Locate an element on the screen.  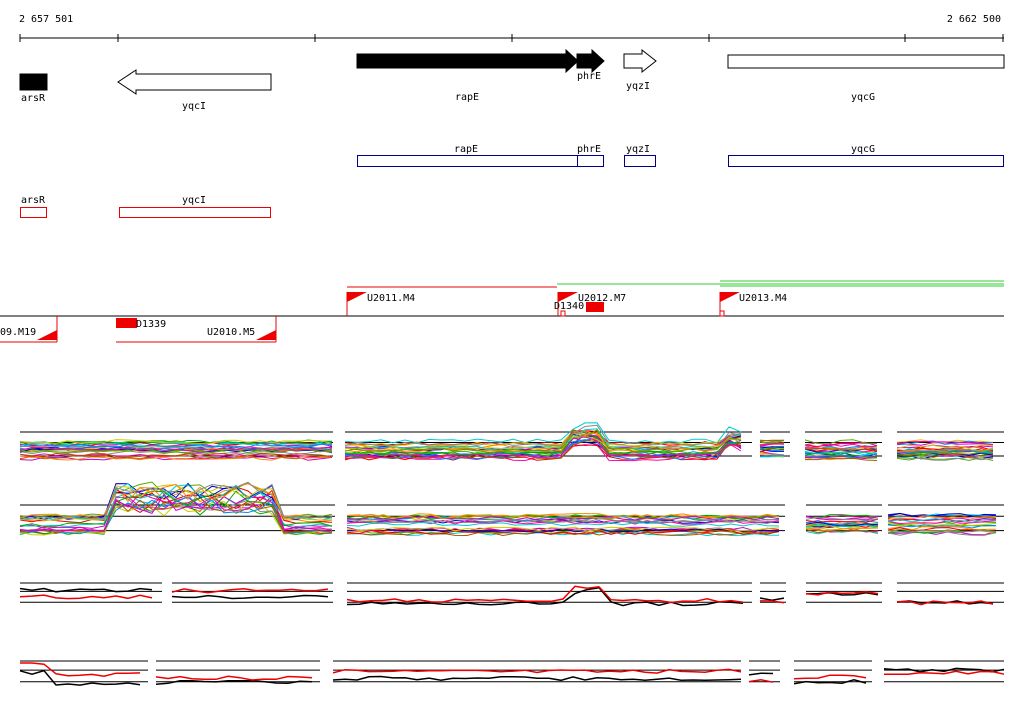
gene-label: phrE is located at coordinates (589, 76).